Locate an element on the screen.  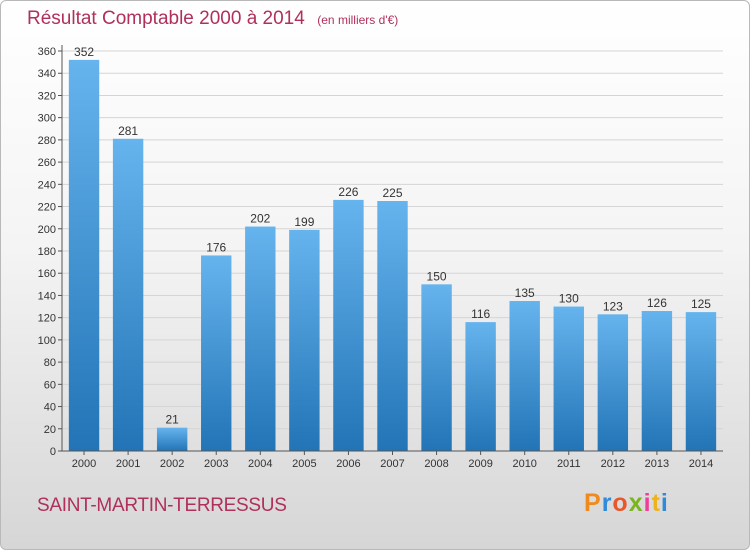
town-name: SAINT-MARTIN-TERRESSUS is located at coordinates (162, 505).